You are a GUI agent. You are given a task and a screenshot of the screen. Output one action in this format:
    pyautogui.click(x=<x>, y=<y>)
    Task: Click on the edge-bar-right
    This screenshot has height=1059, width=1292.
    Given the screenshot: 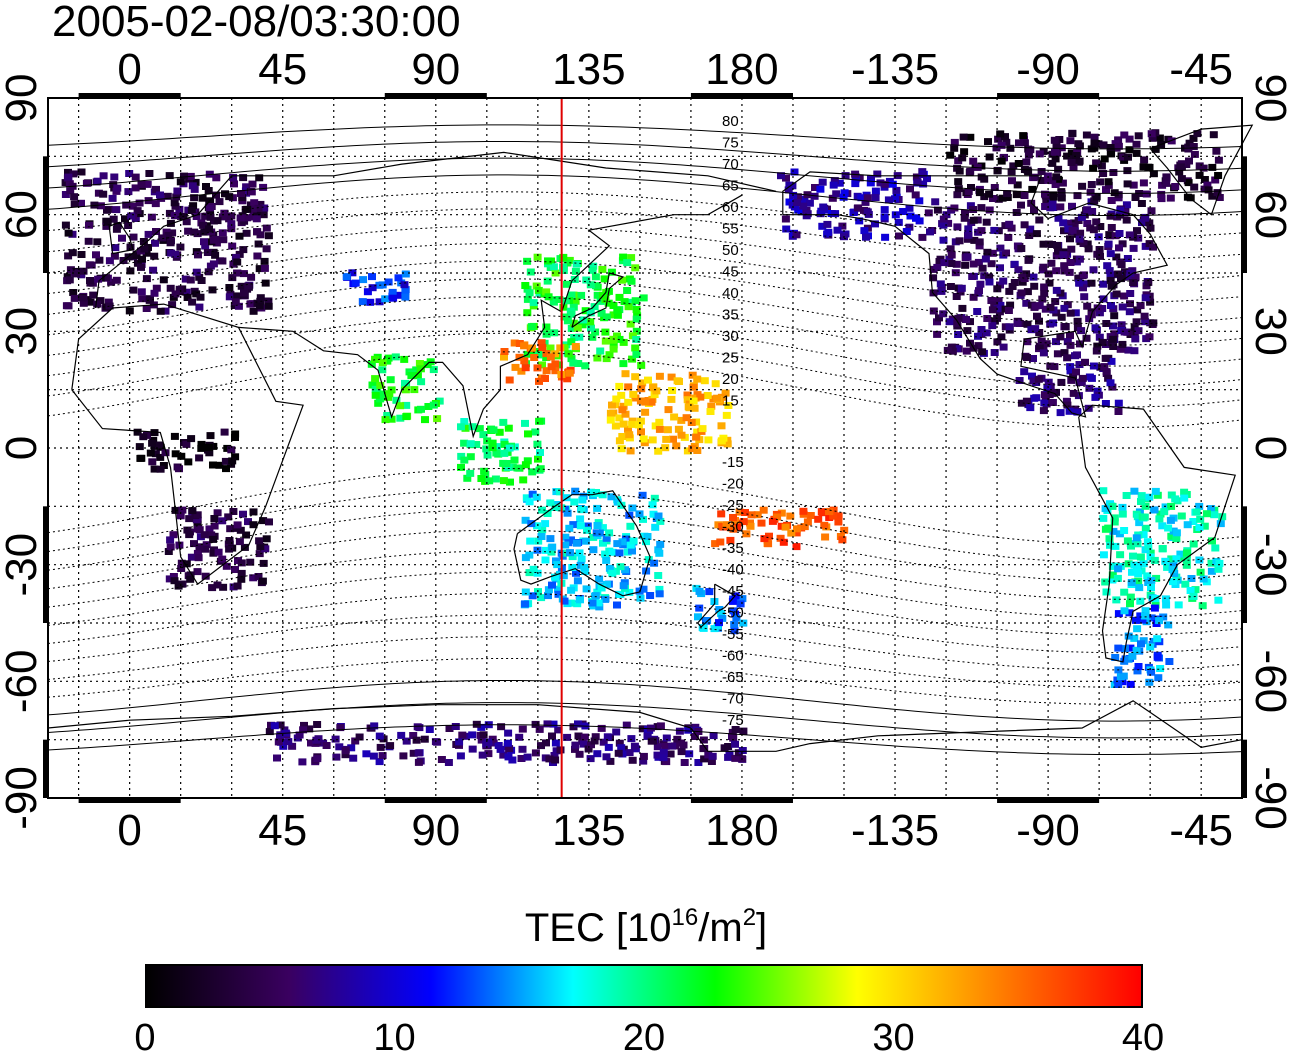 What is the action you would take?
    pyautogui.click(x=1244, y=768)
    